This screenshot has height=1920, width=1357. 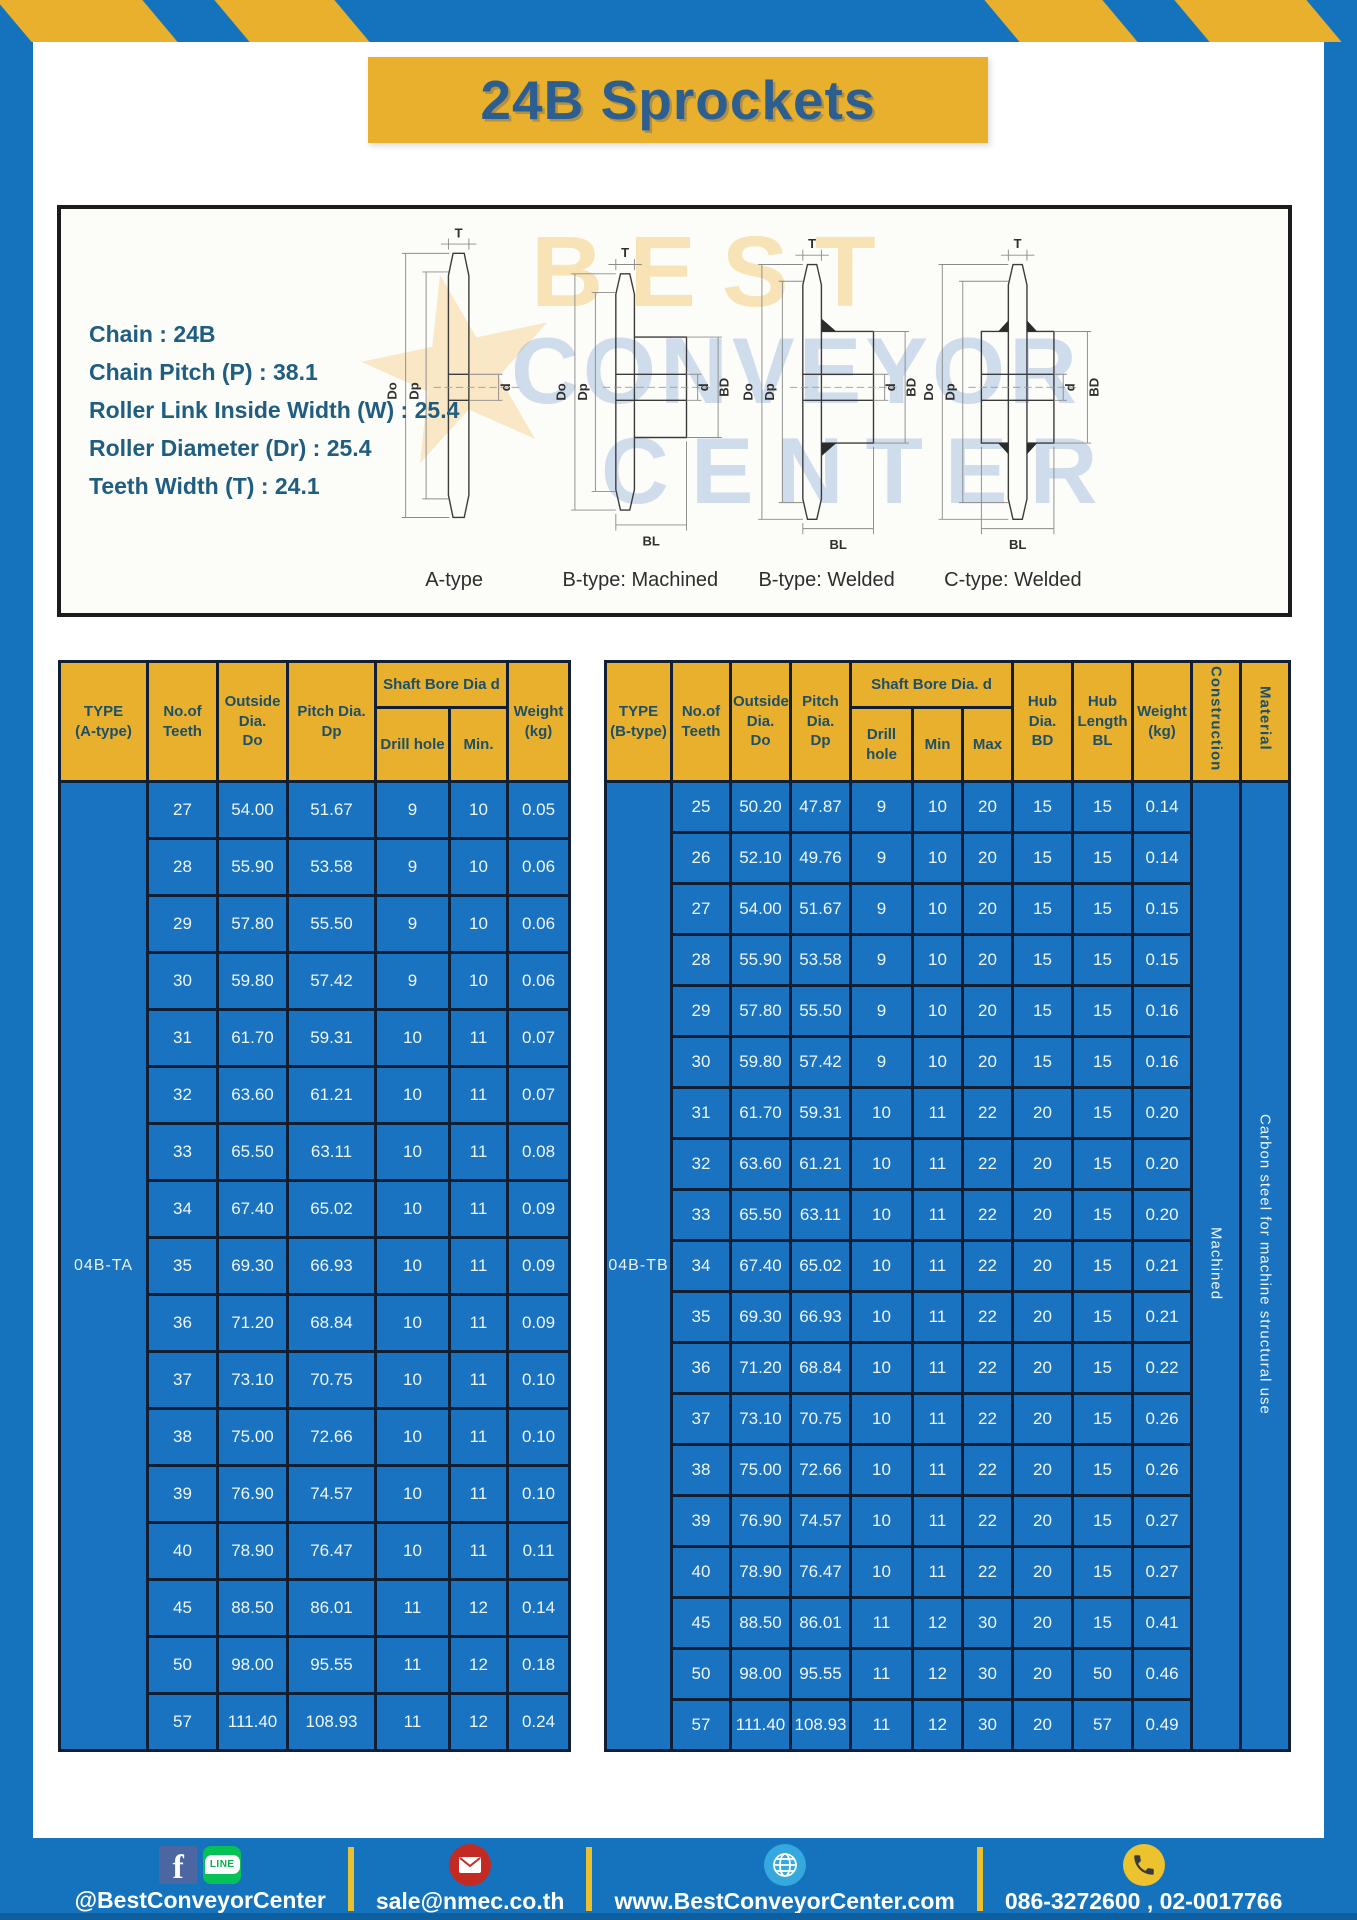 I want to click on col-header-weight: Weight (kg), so click(x=538, y=721).